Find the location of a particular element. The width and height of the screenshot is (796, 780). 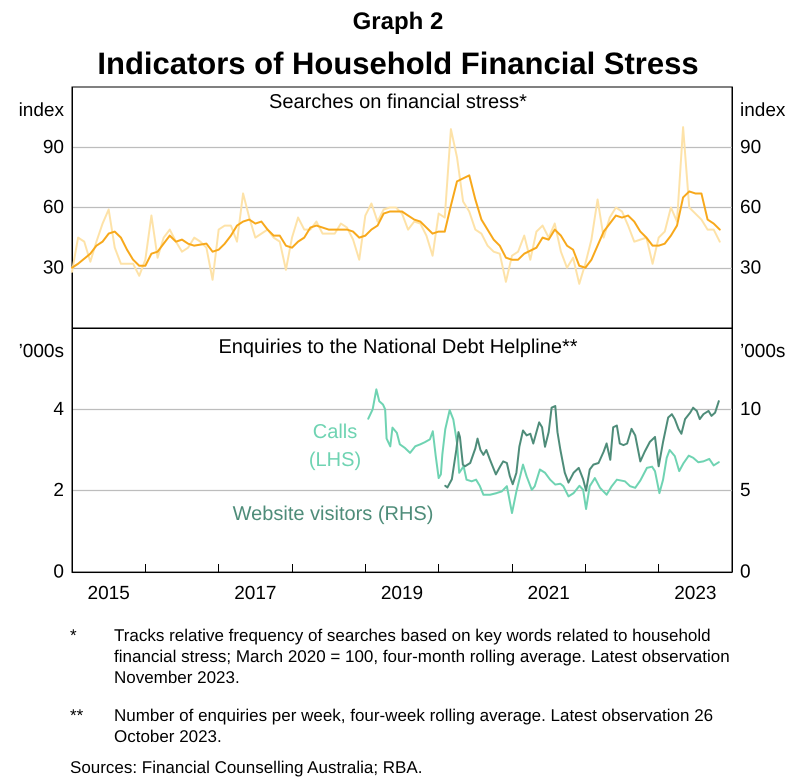

x-tick-label: 2021 is located at coordinates (549, 593).